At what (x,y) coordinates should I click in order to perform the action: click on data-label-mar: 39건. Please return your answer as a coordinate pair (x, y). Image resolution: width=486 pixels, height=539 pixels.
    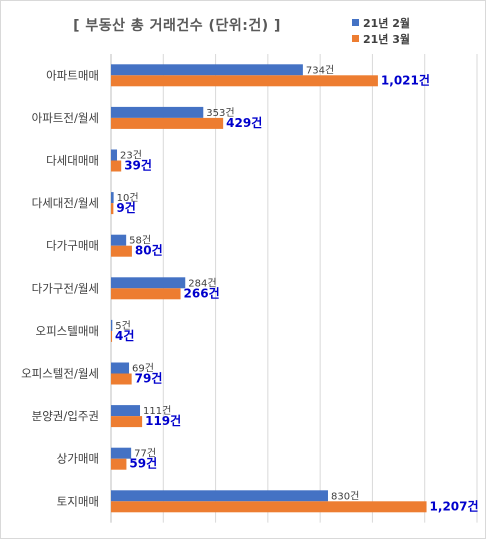
    Looking at the image, I should click on (138, 165).